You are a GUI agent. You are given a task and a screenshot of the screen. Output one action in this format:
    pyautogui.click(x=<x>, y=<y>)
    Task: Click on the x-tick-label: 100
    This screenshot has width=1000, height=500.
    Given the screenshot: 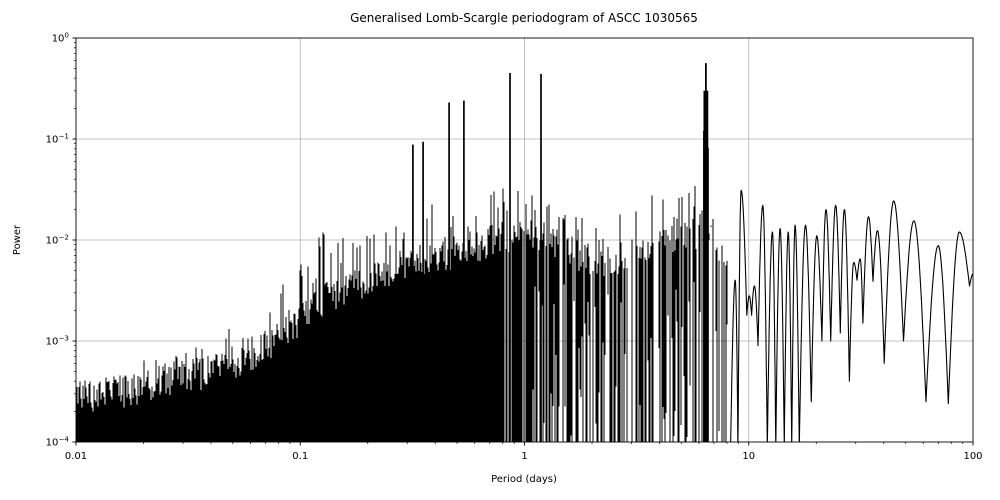 What is the action you would take?
    pyautogui.click(x=972, y=456)
    